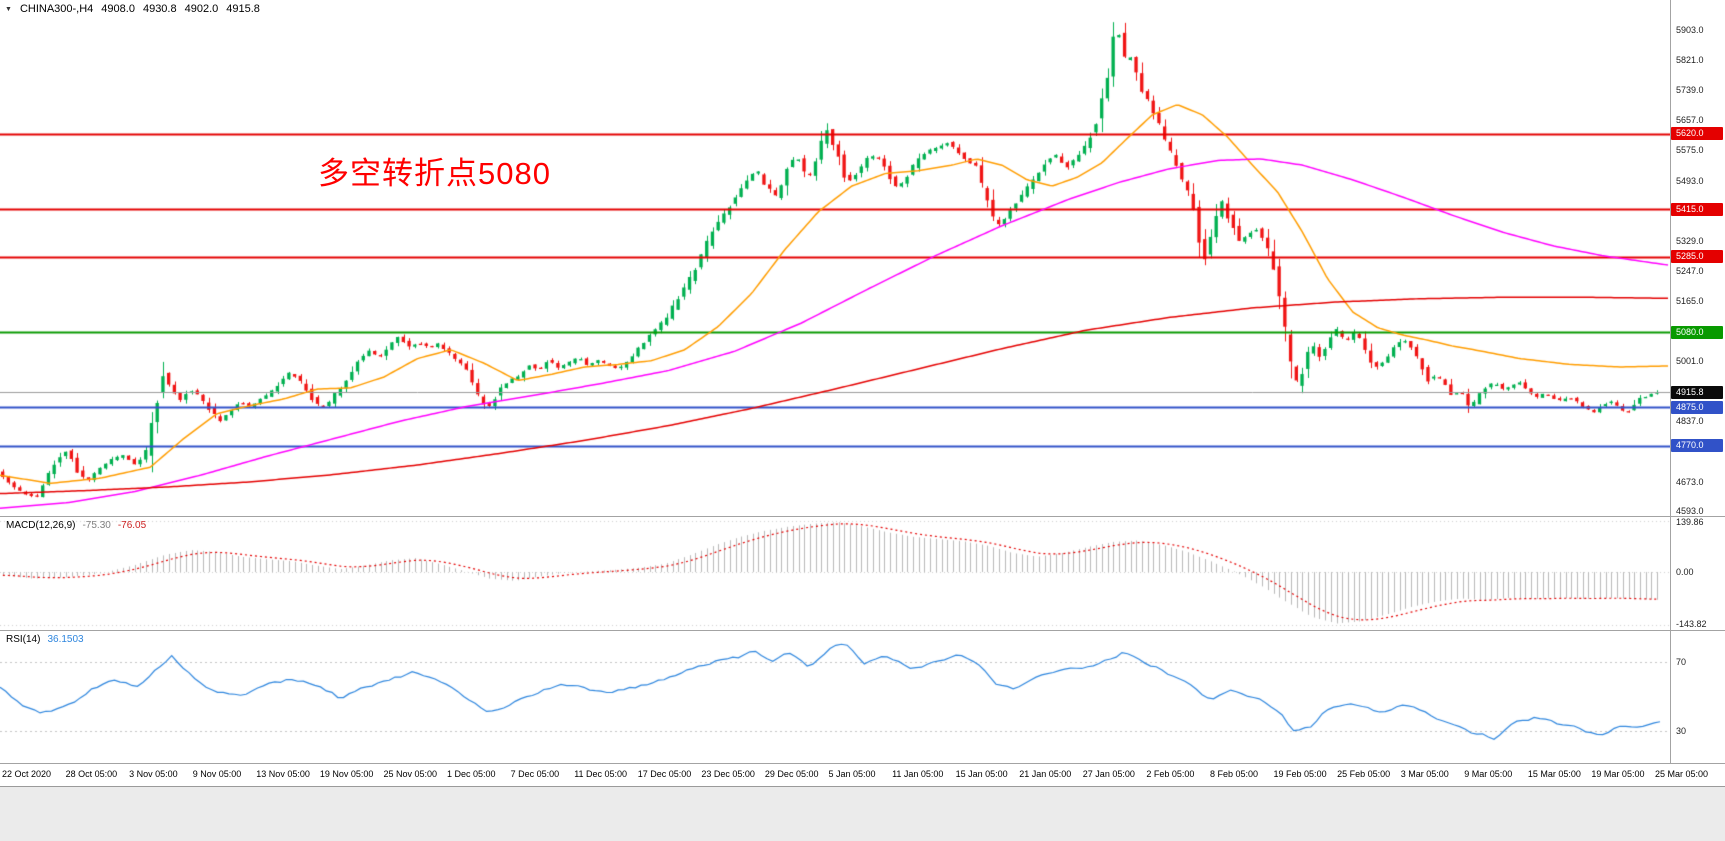  I want to click on time-axis-label: 2 Feb 05:00, so click(1170, 774).